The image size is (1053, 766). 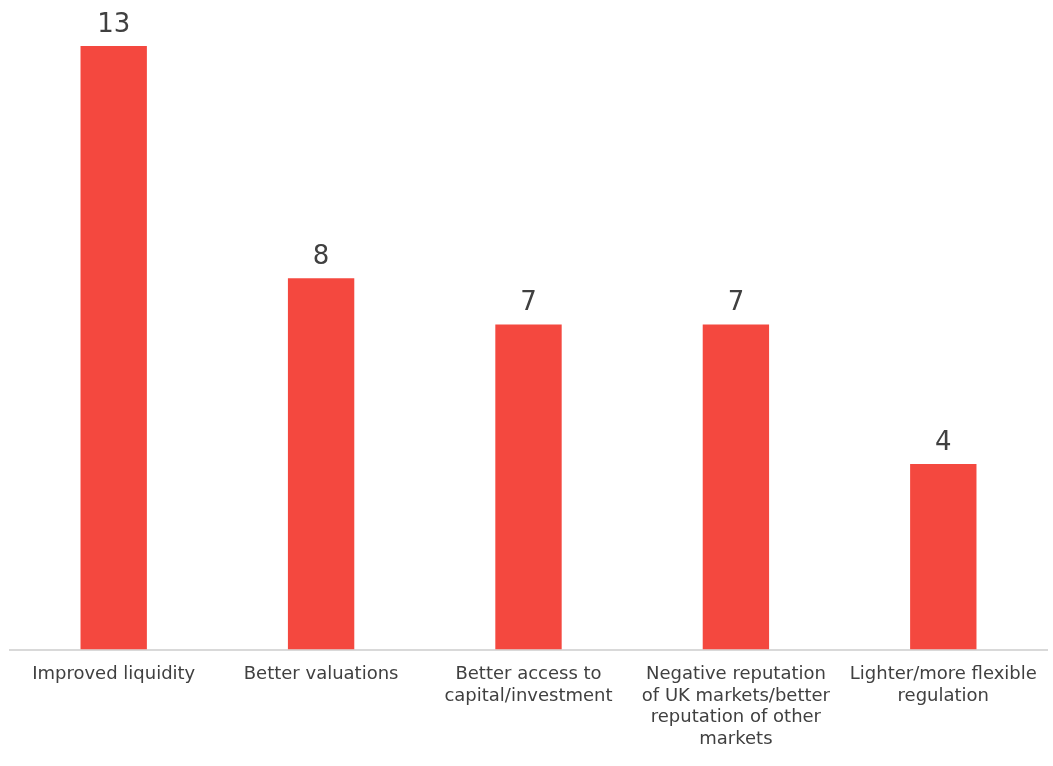 What do you see at coordinates (528, 683) in the screenshot?
I see `x-tick-label: Better access to capital/investment` at bounding box center [528, 683].